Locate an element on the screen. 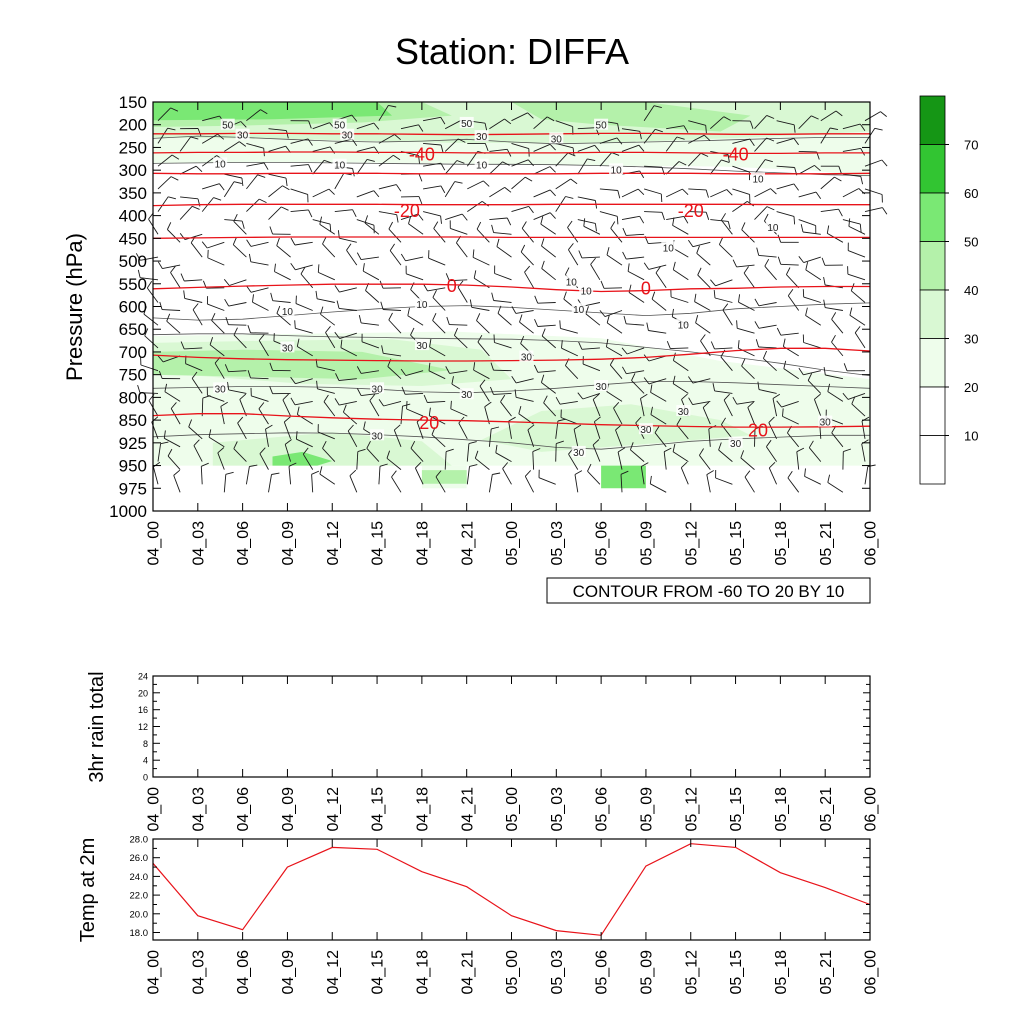 The width and height of the screenshot is (1024, 1024). colorbar-label: 50 is located at coordinates (971, 242).